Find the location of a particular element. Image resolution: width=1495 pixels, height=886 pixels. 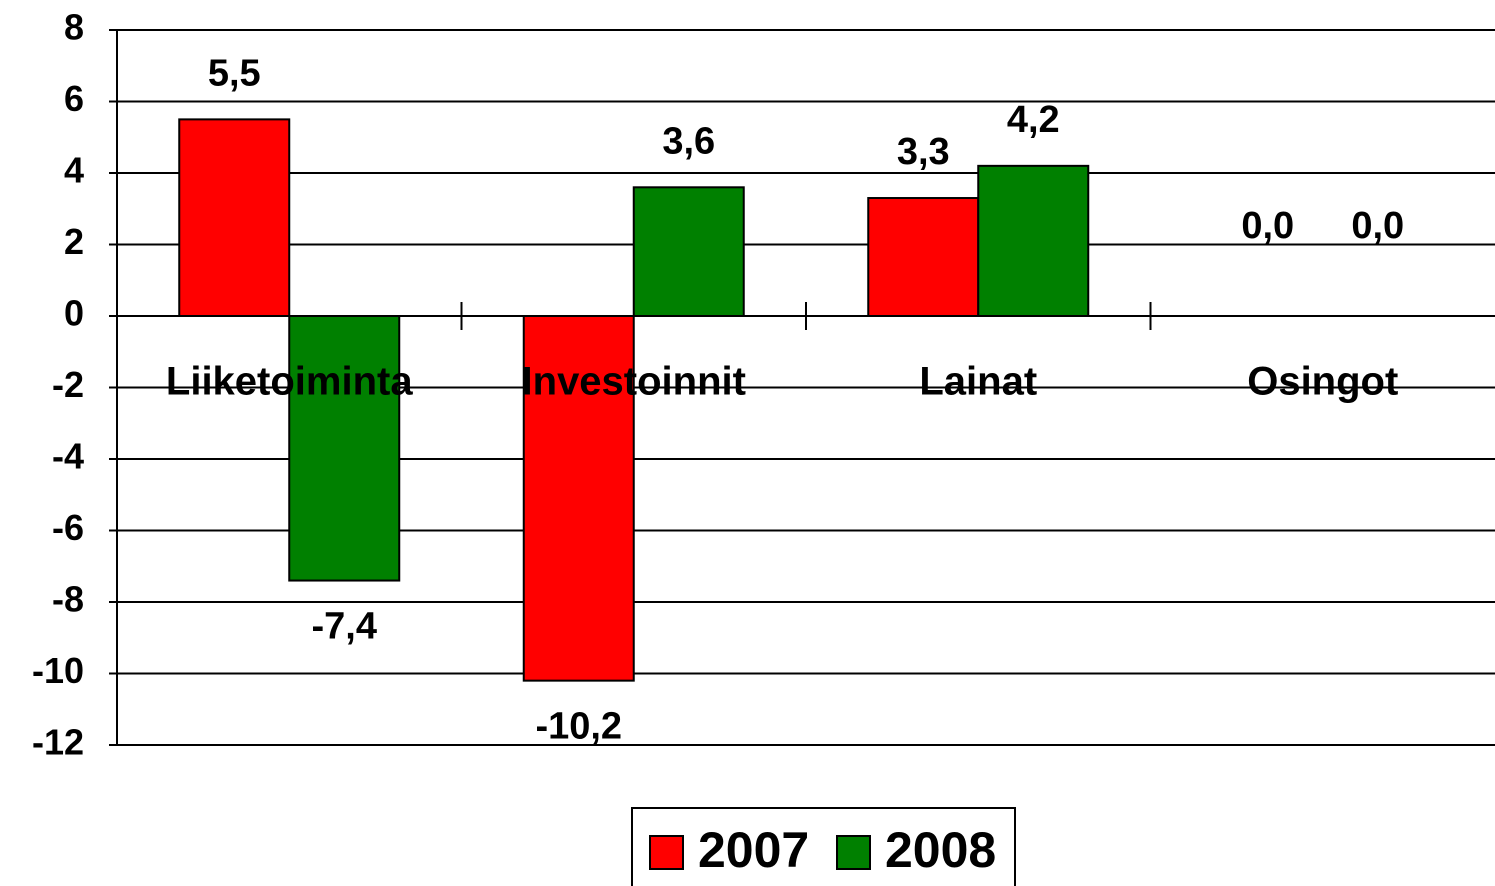

x-tick-label: Osingot is located at coordinates (1322, 382).